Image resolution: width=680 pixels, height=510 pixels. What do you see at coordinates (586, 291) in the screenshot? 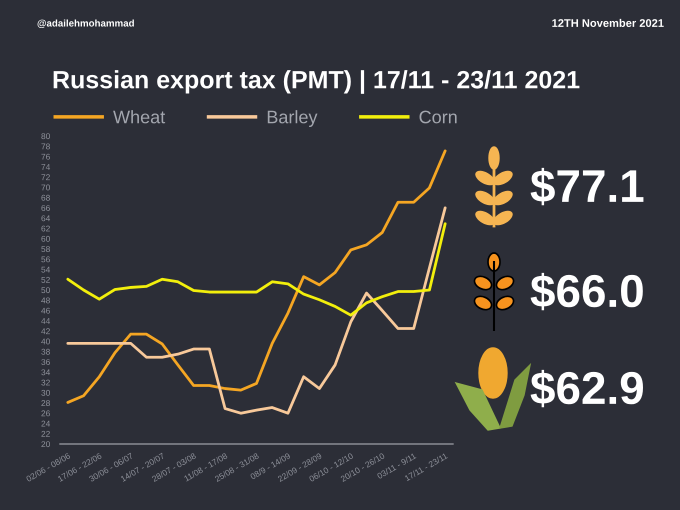
I see `text: $66.0` at bounding box center [586, 291].